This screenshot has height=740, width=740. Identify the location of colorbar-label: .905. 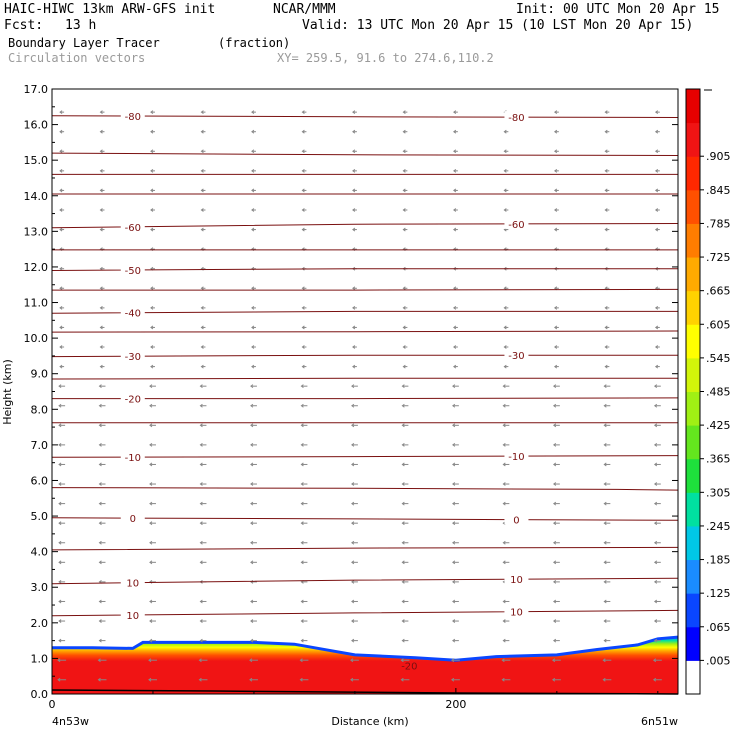
(718, 156).